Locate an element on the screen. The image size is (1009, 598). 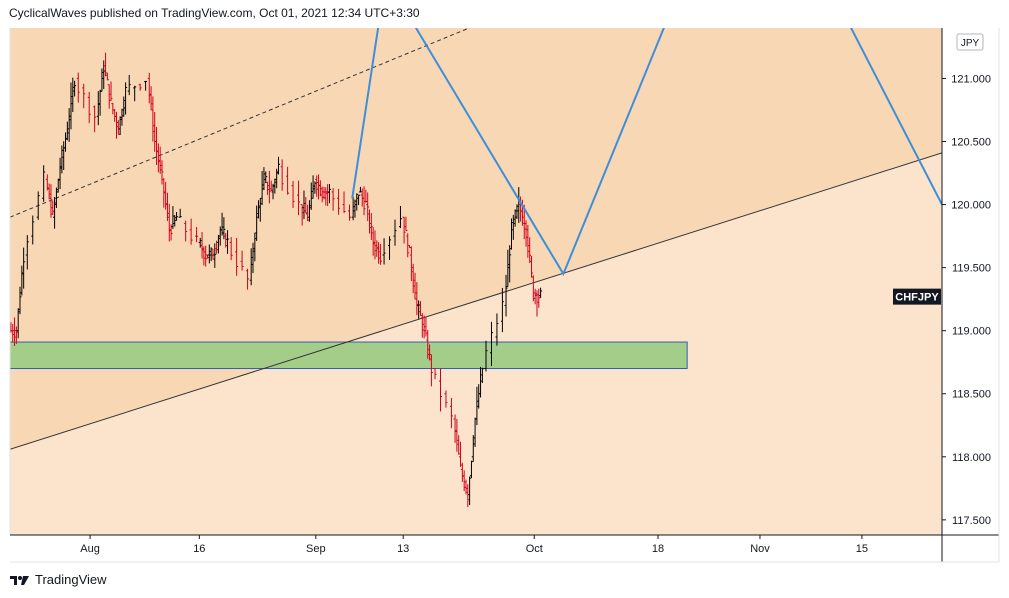
y-tick-label: 118.500 is located at coordinates (971, 395).